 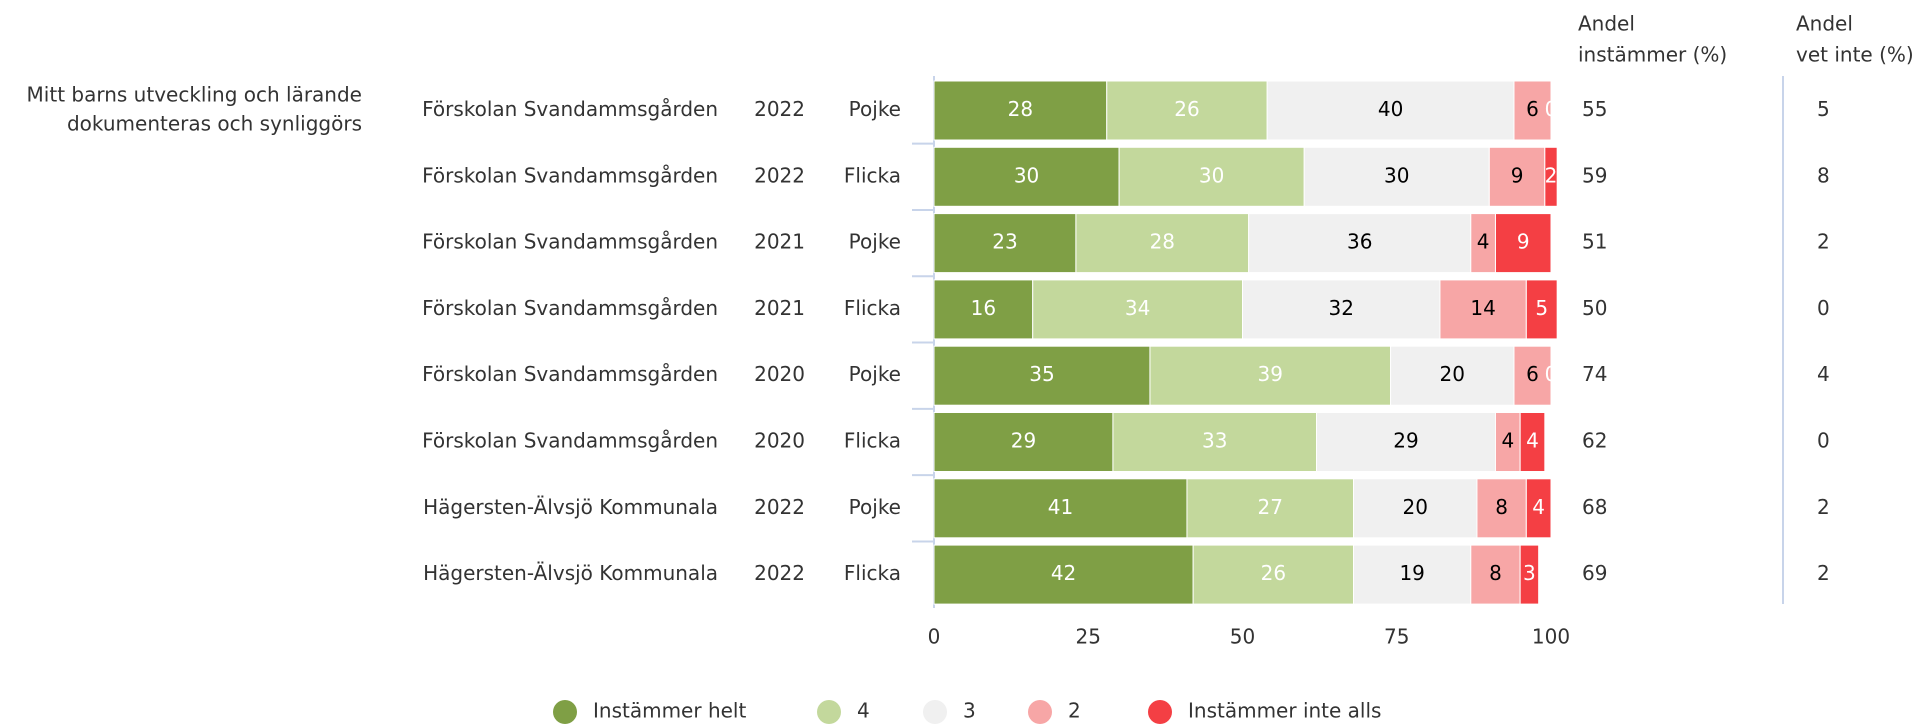 What do you see at coordinates (1074, 711) in the screenshot?
I see `legend-label: 2` at bounding box center [1074, 711].